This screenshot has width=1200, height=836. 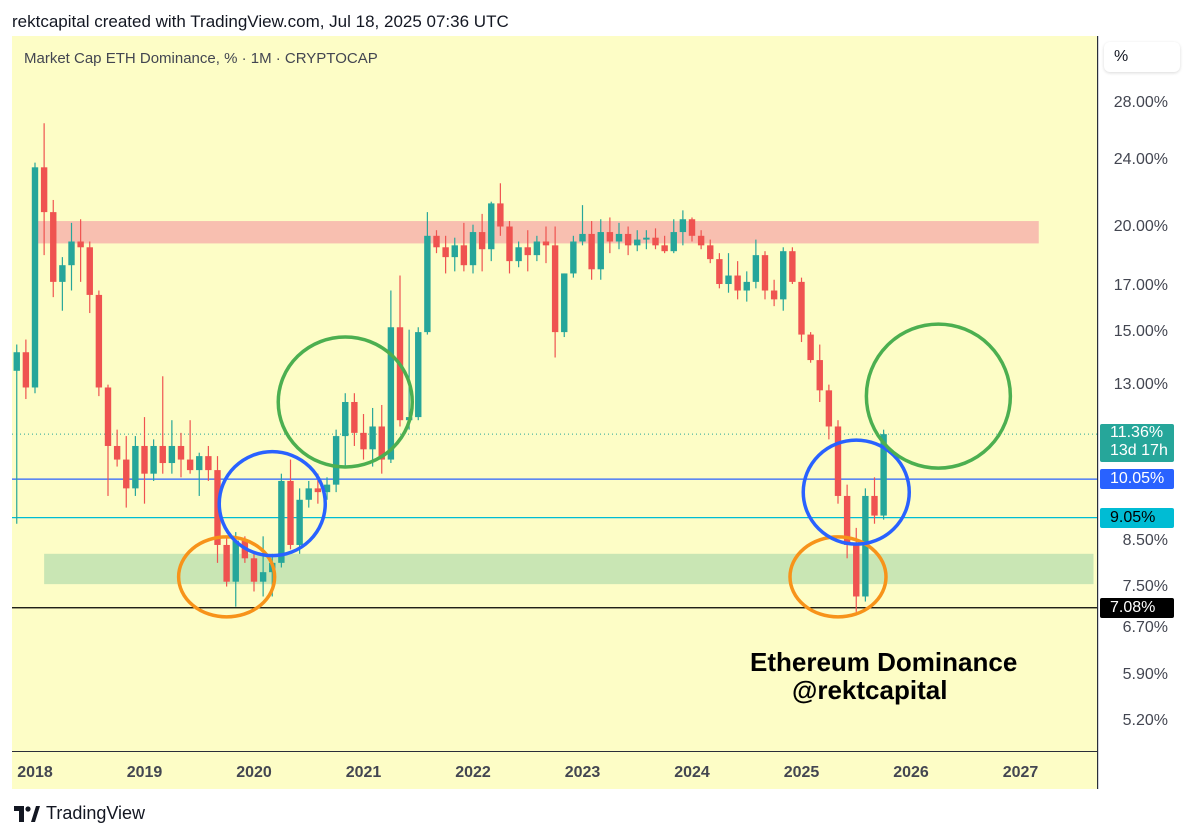 I want to click on percent-scale-button: %, so click(x=1142, y=57).